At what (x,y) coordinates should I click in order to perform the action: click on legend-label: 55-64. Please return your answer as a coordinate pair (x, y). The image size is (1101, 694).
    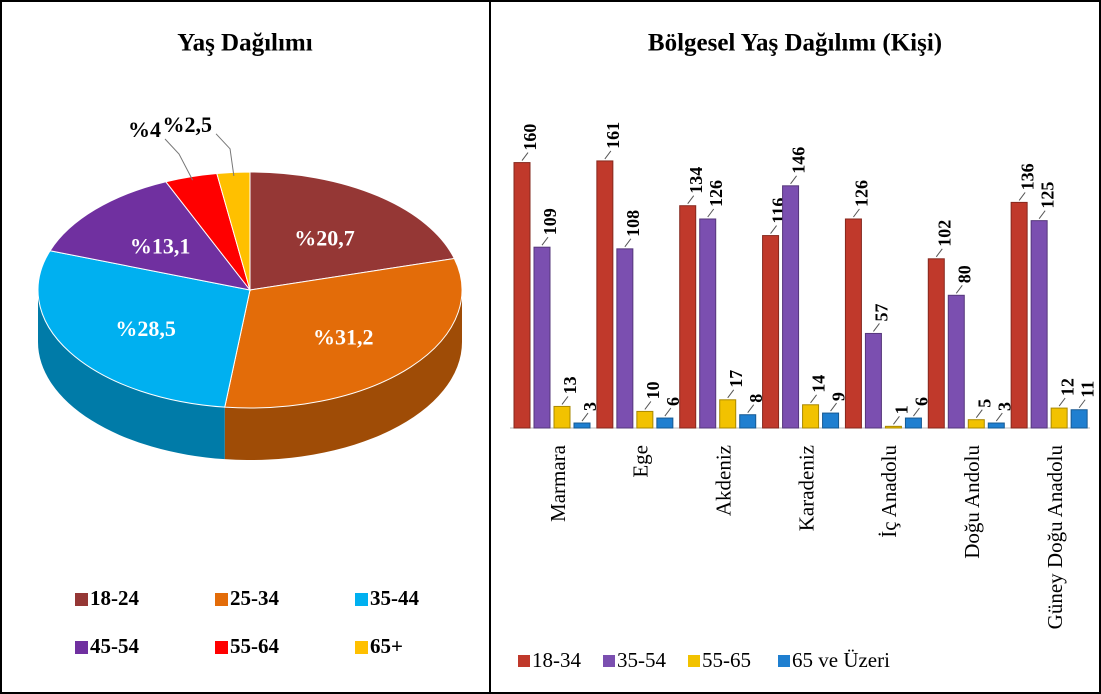
    Looking at the image, I should click on (254, 646).